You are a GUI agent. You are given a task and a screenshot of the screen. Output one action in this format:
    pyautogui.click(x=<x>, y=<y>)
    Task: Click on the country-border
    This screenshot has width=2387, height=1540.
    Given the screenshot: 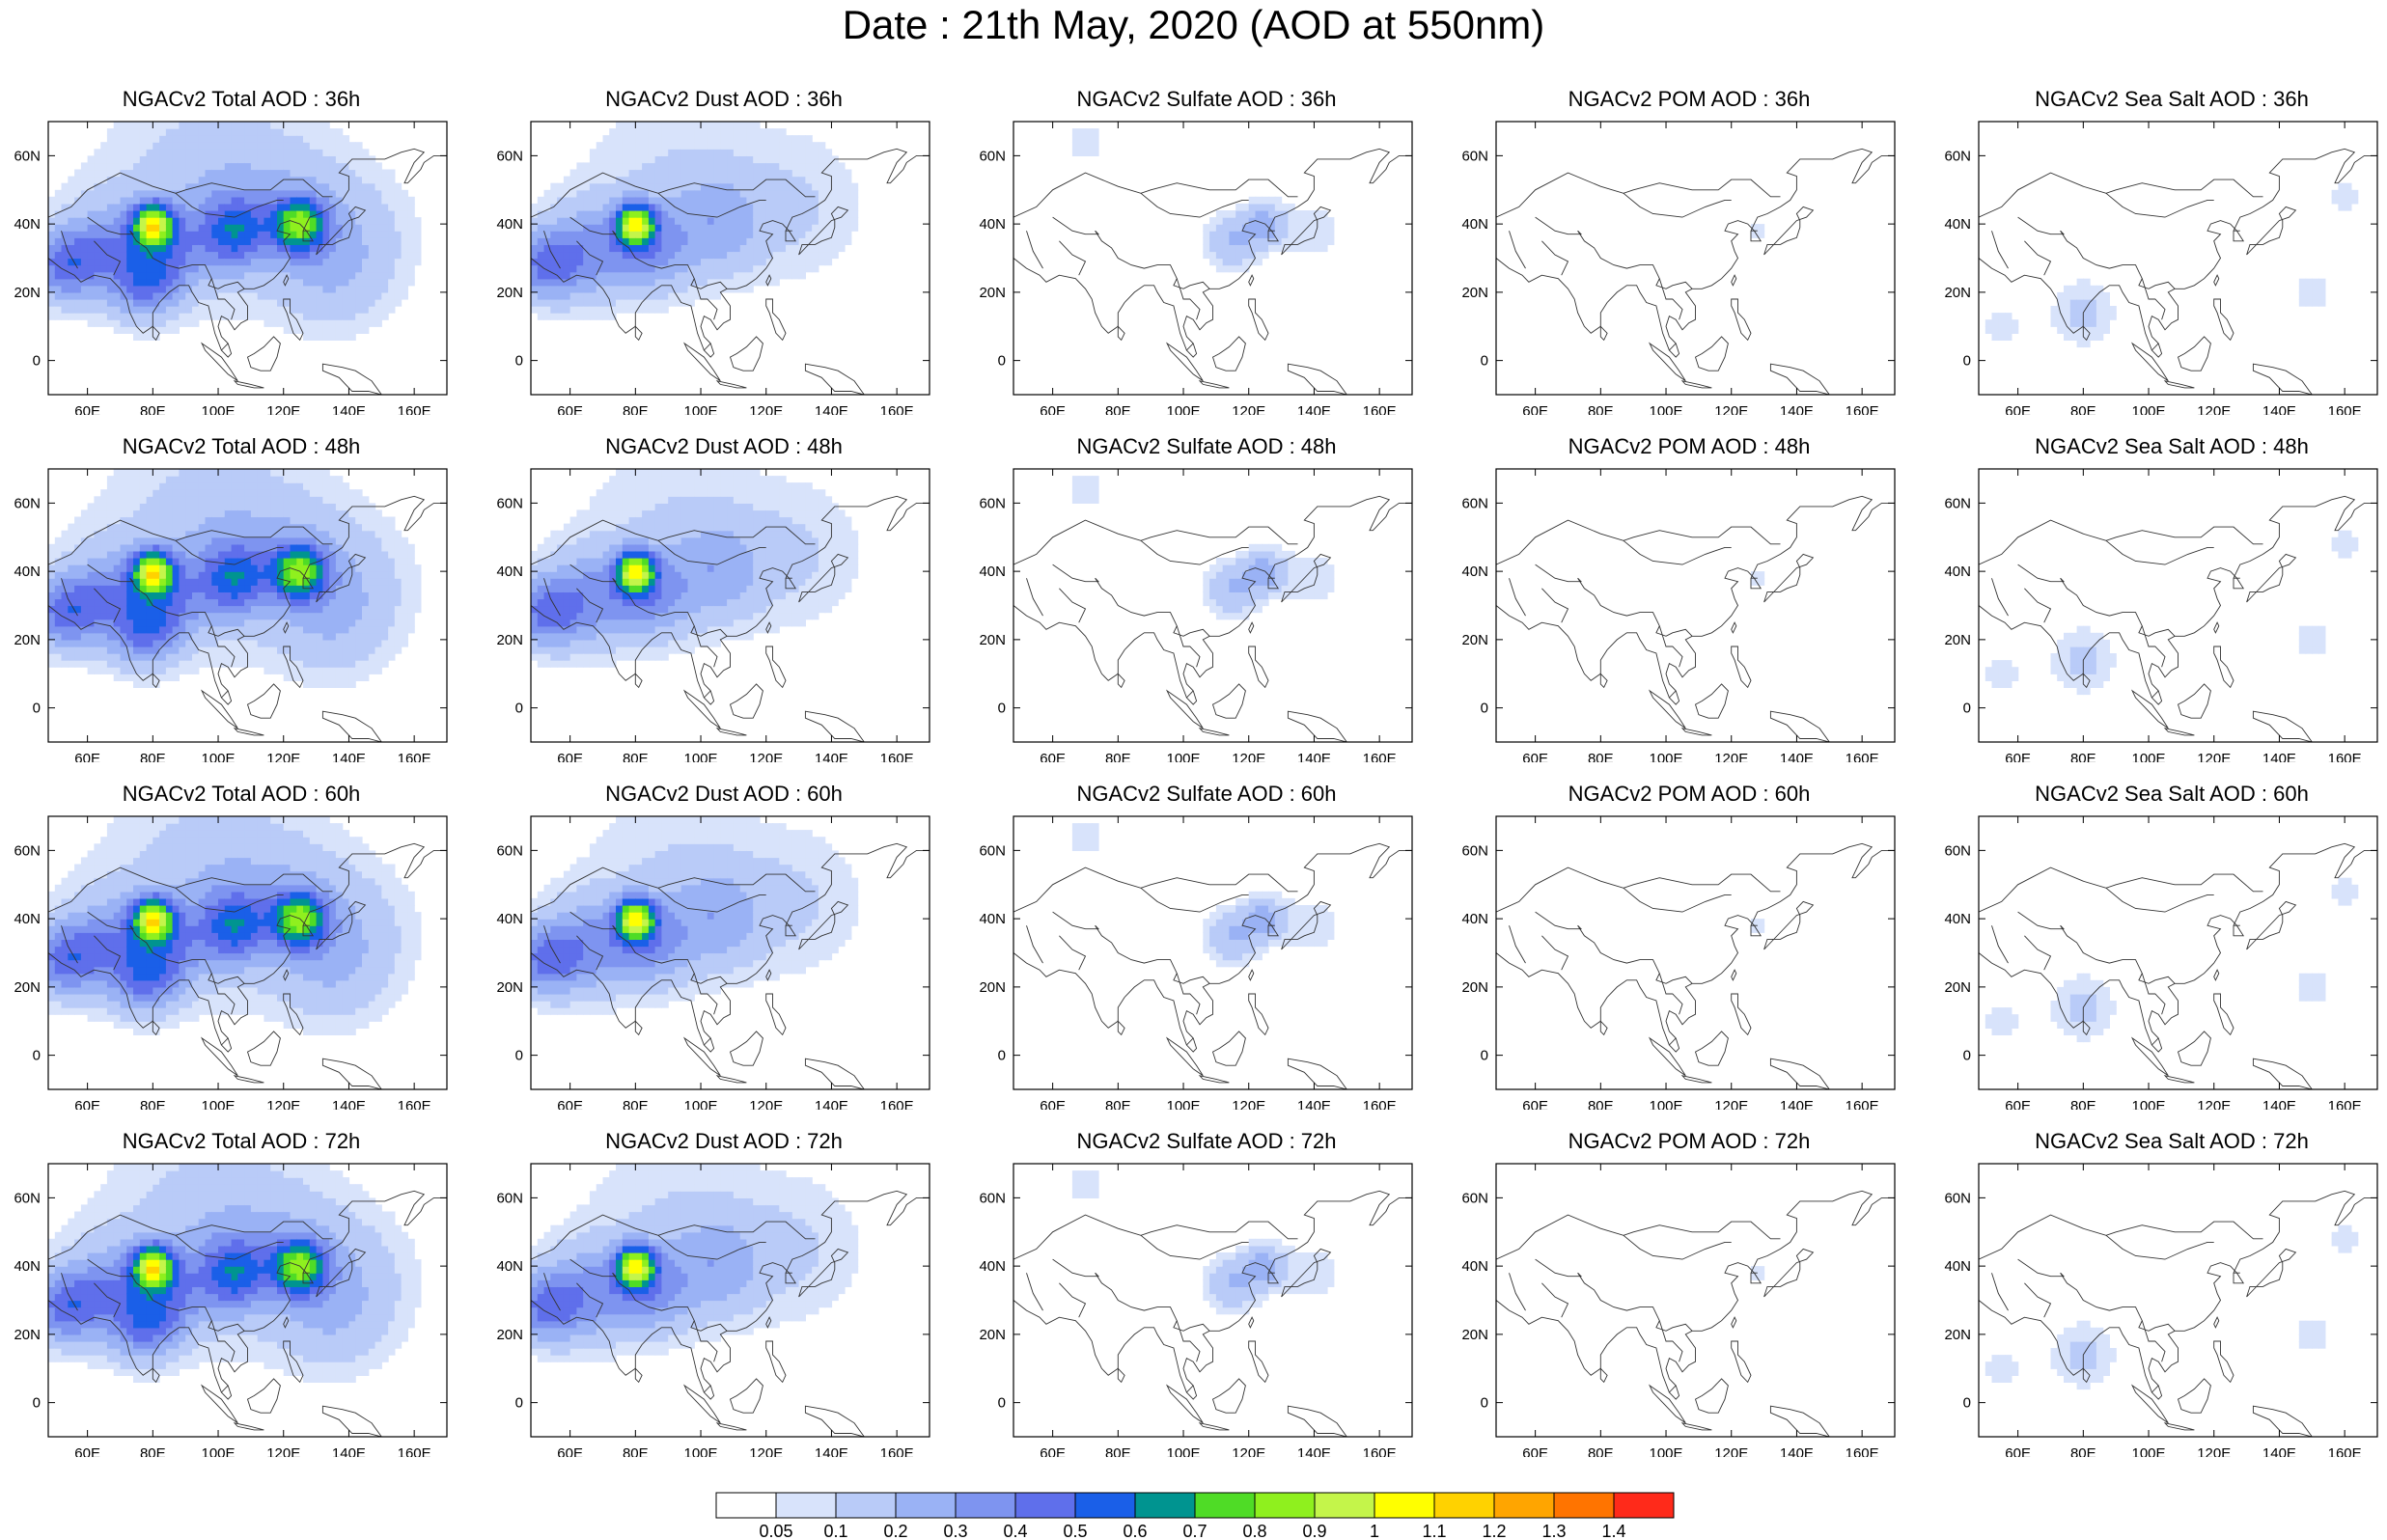 What is the action you would take?
    pyautogui.click(x=2038, y=258)
    